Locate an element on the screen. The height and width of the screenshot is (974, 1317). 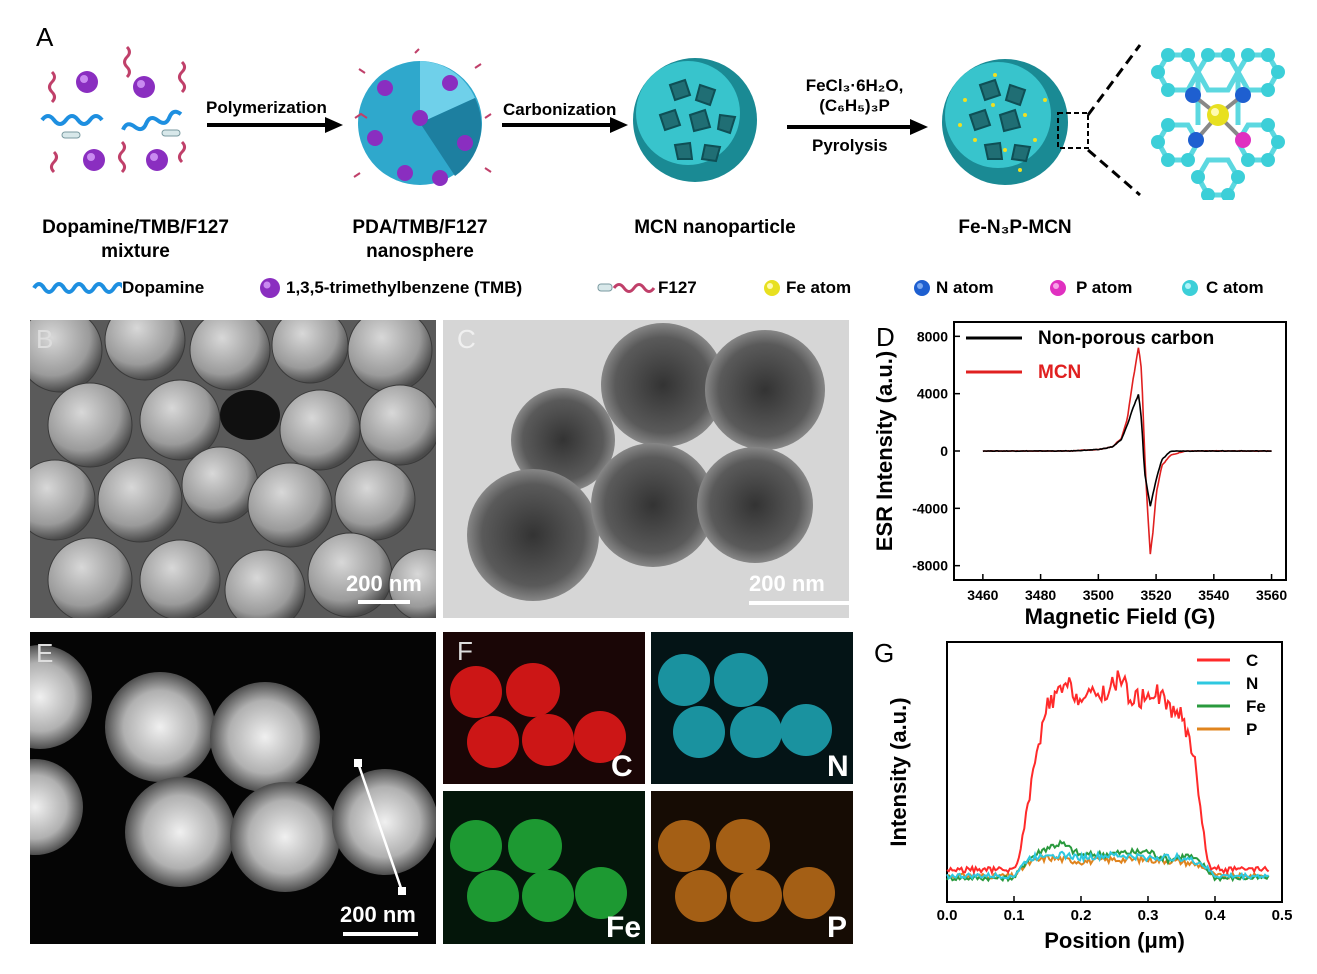
eds-map-n: N is located at coordinates (752, 708).